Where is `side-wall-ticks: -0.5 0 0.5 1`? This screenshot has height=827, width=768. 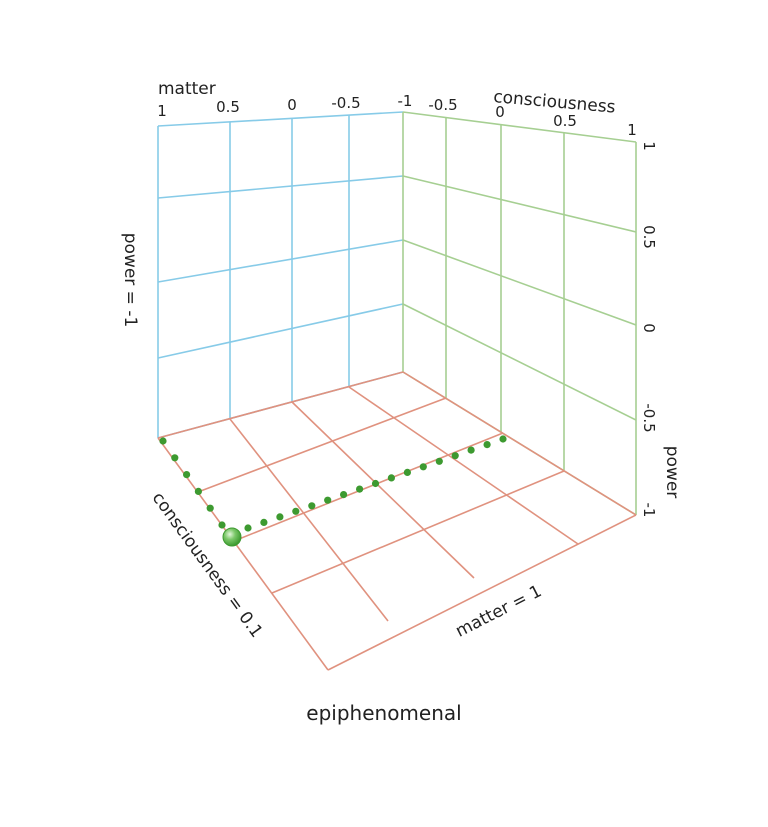 side-wall-ticks: -0.5 0 0.5 1 is located at coordinates (532, 117).